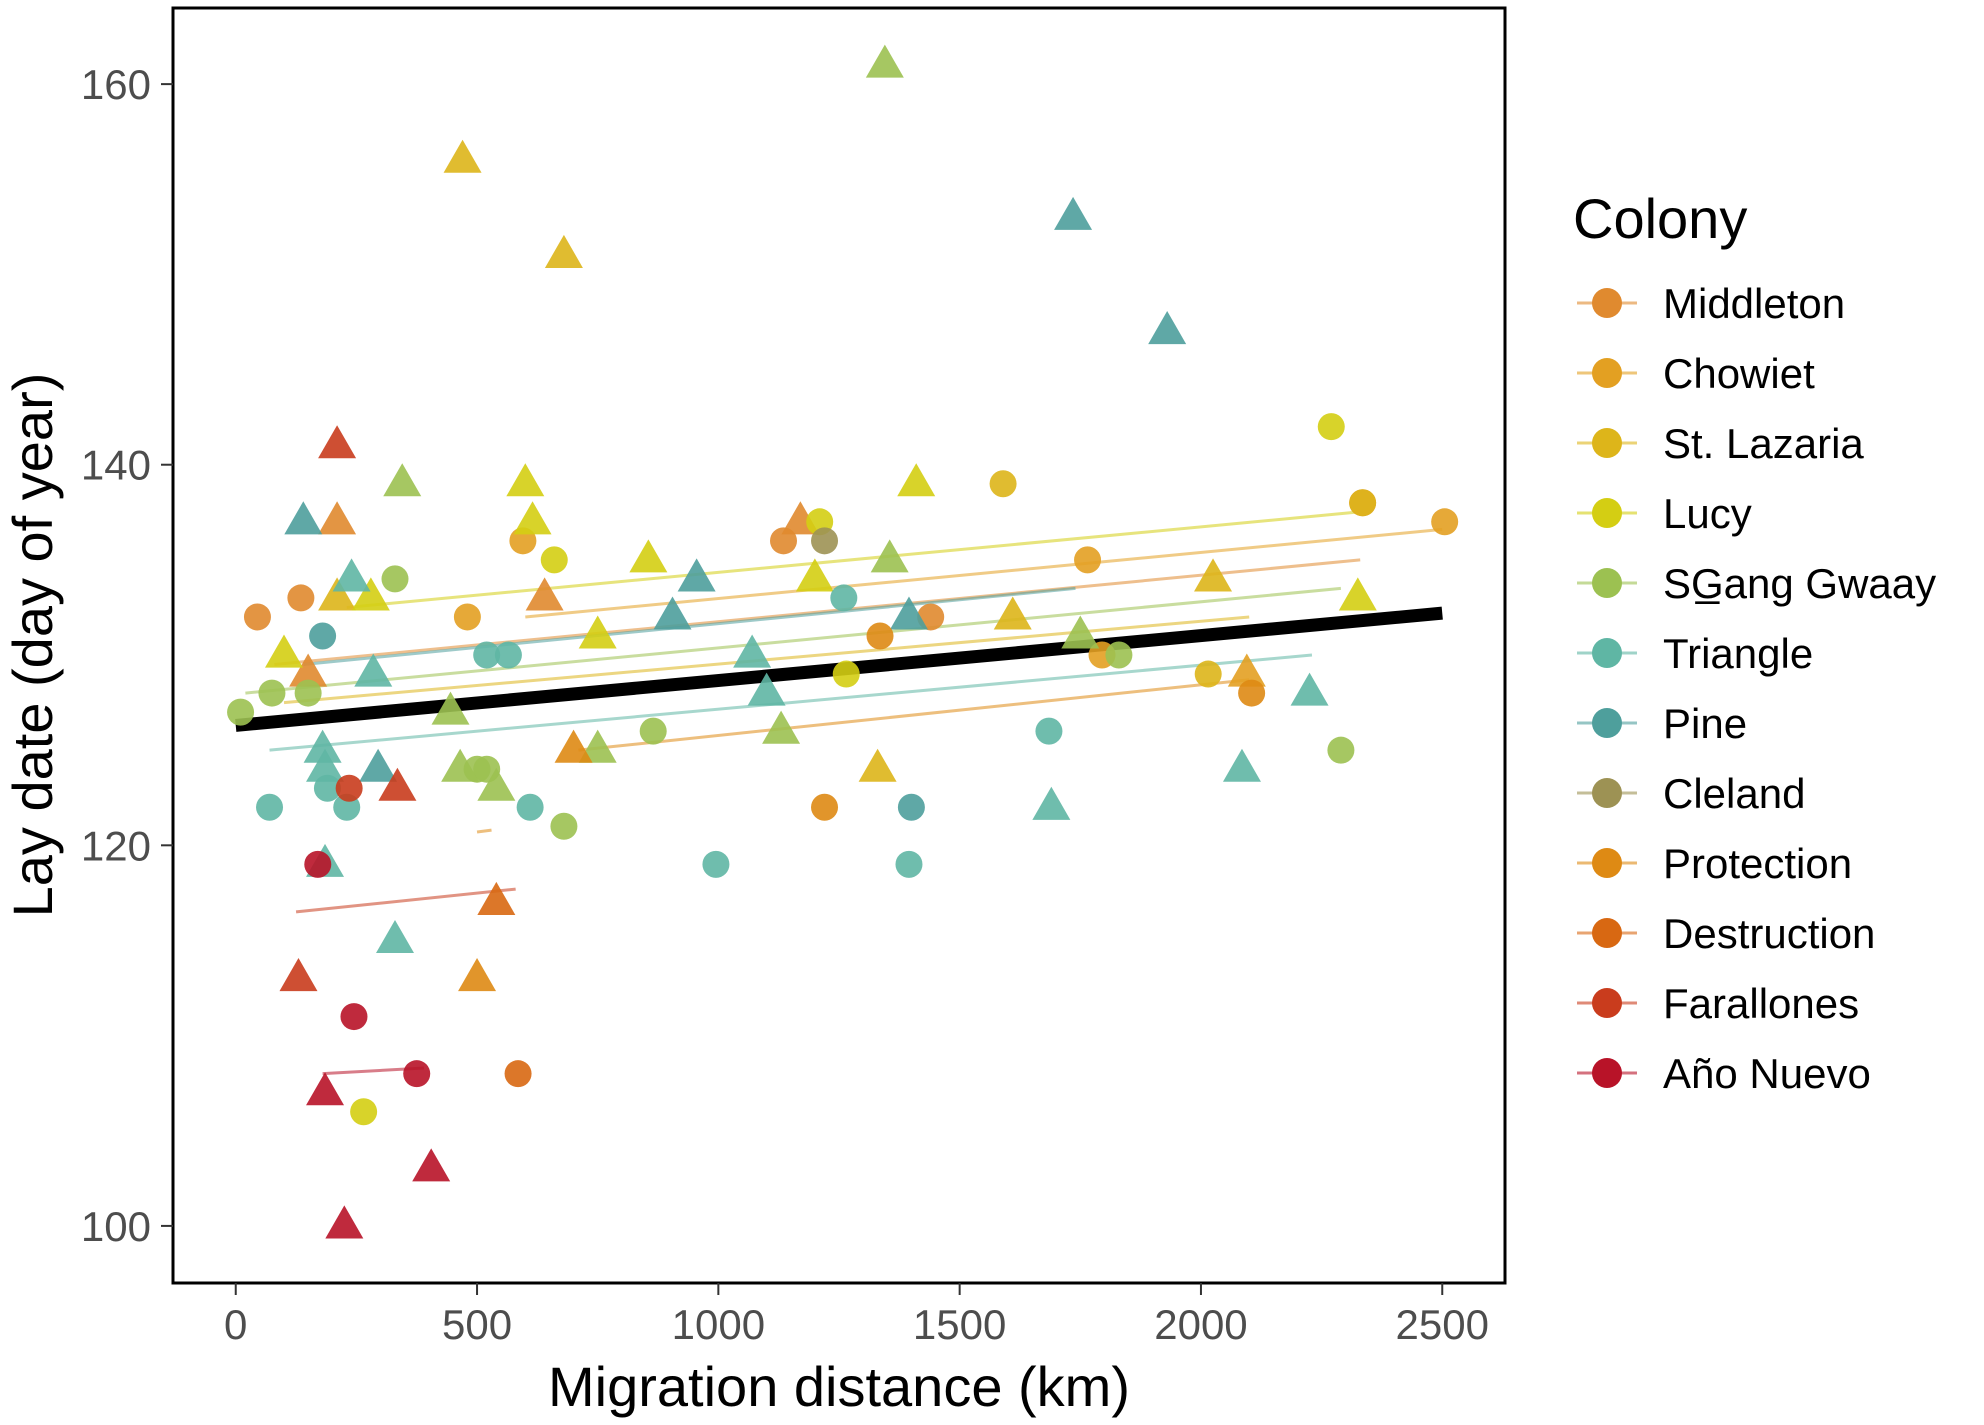 The height and width of the screenshot is (1425, 1984). I want to click on y-axis: 100 120 140 160, so click(127, 655).